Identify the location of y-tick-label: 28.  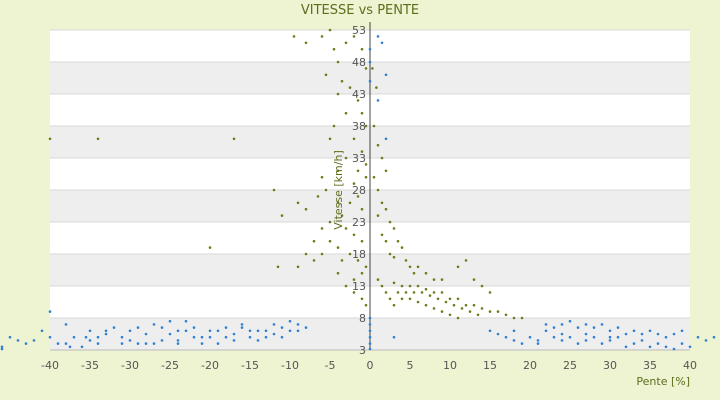
(359, 190).